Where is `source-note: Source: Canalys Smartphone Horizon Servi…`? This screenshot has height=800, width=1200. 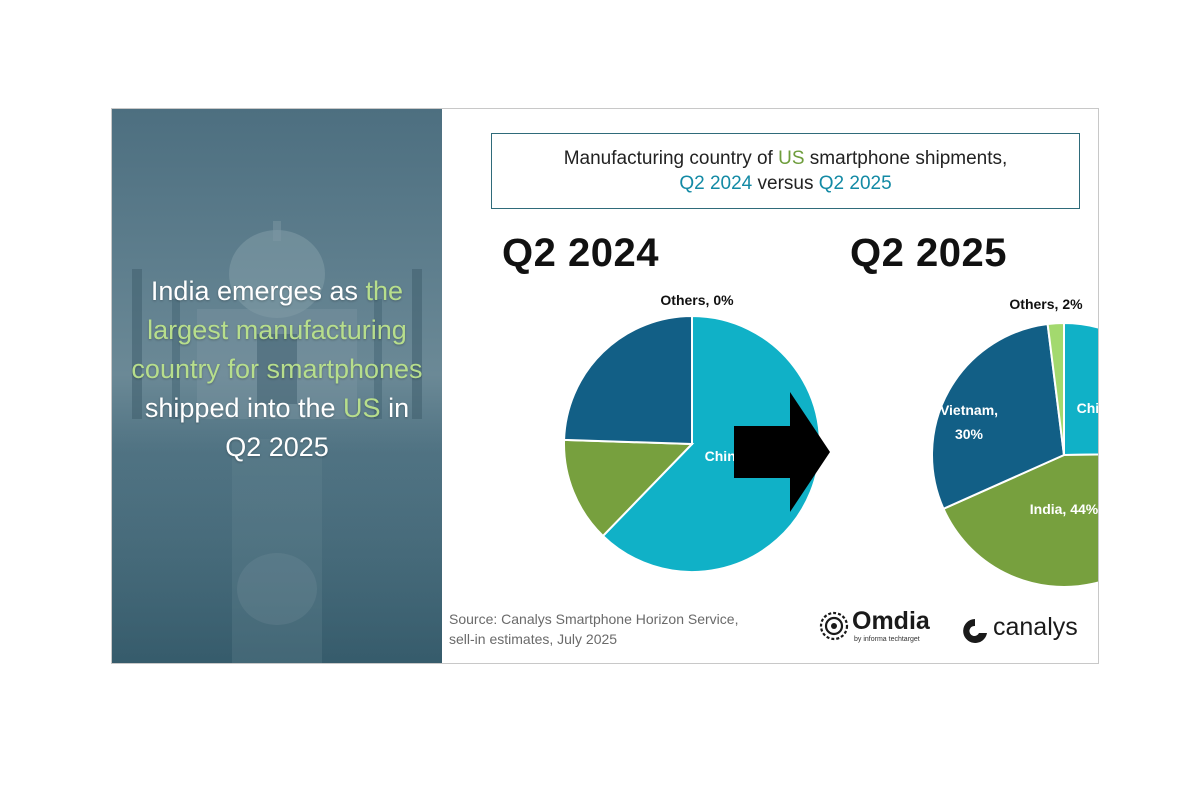 source-note: Source: Canalys Smartphone Horizon Servi… is located at coordinates (609, 629).